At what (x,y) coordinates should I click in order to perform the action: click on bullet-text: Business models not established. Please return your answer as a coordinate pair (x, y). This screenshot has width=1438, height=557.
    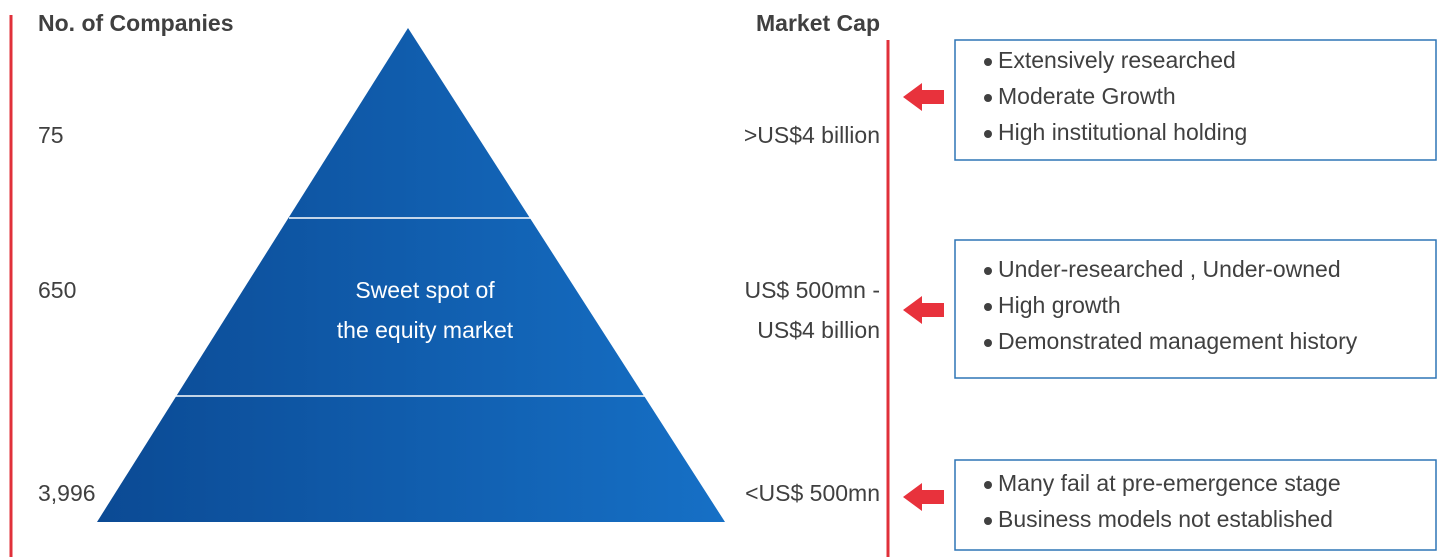
    Looking at the image, I should click on (1165, 519).